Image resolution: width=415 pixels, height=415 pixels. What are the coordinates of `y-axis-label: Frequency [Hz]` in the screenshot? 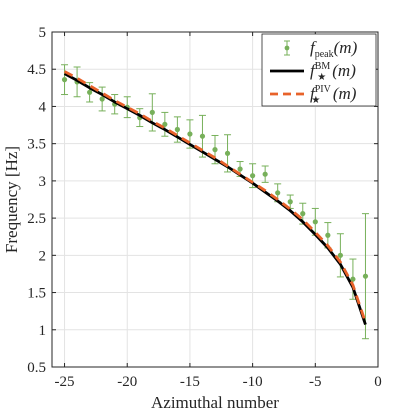 It's located at (11, 199).